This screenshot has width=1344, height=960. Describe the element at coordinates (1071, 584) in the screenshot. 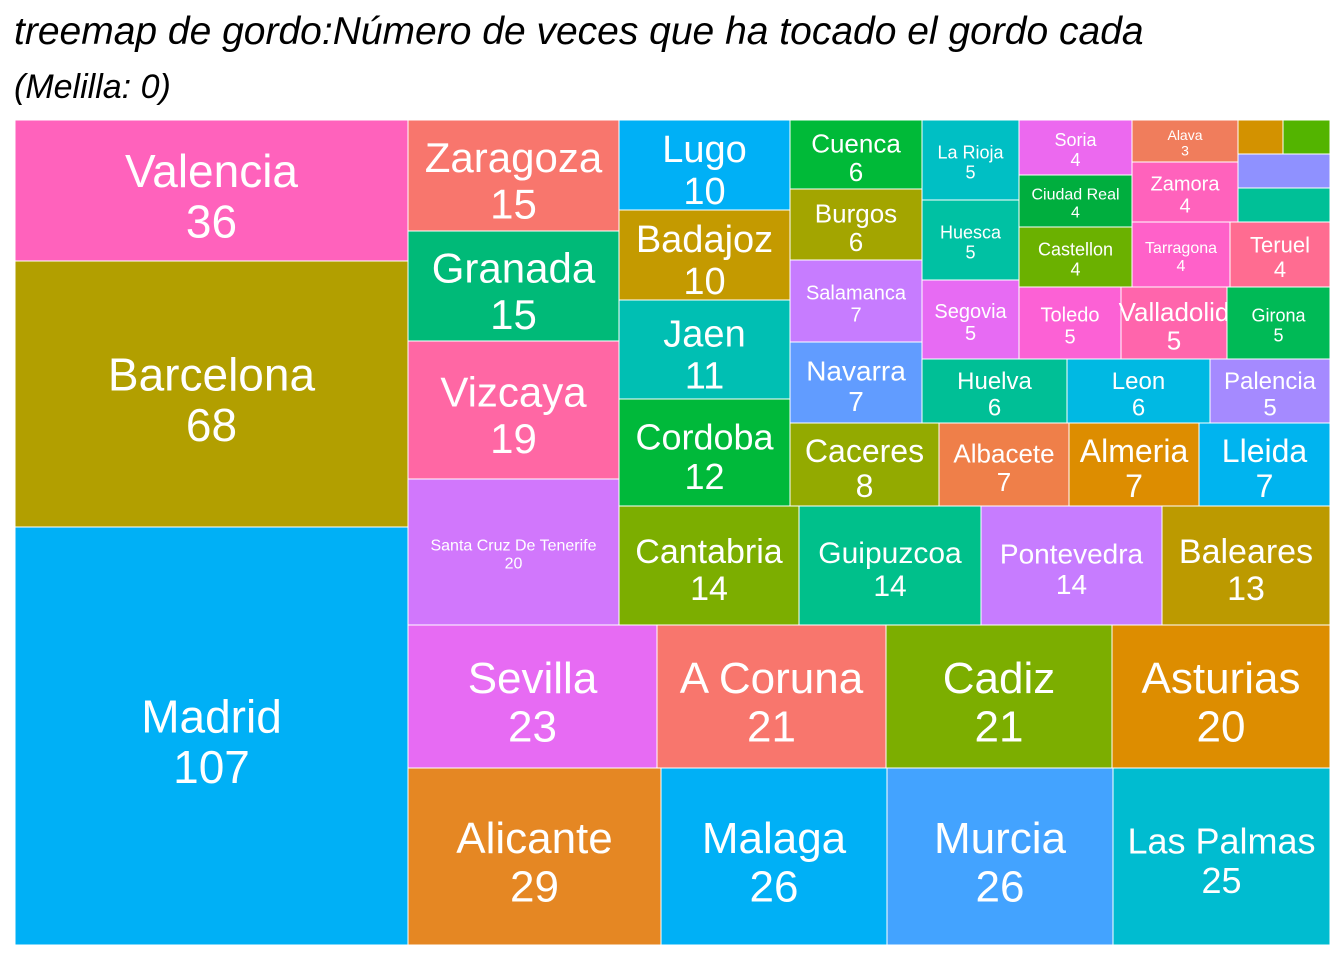

I see `tile-value-pontevedra: 14` at that location.